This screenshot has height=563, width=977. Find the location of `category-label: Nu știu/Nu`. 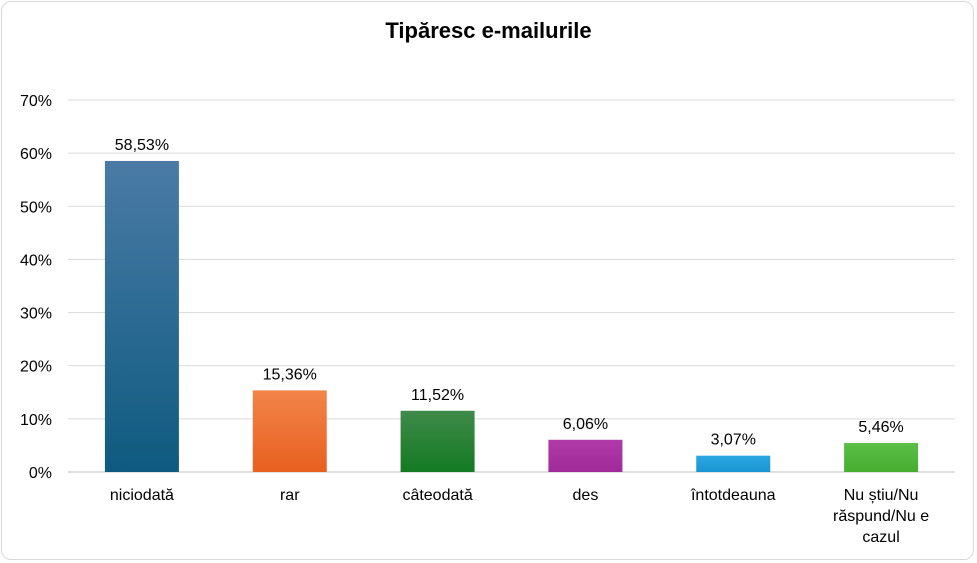

category-label: Nu știu/Nu is located at coordinates (881, 495).